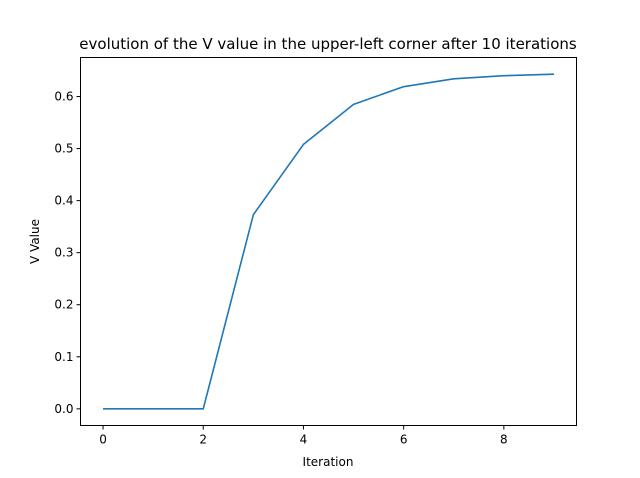 The image size is (640, 478). What do you see at coordinates (63, 409) in the screenshot?
I see `y-tick-label: 0.0` at bounding box center [63, 409].